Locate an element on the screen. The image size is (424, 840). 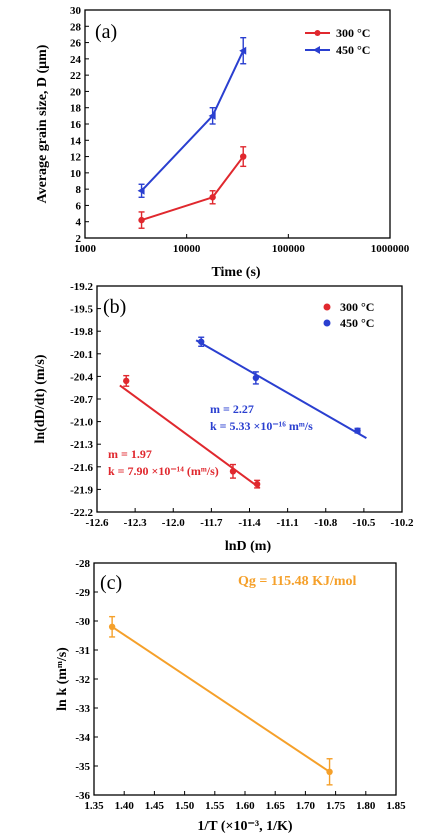
x-tick-label: 100000 is located at coordinates (289, 249).